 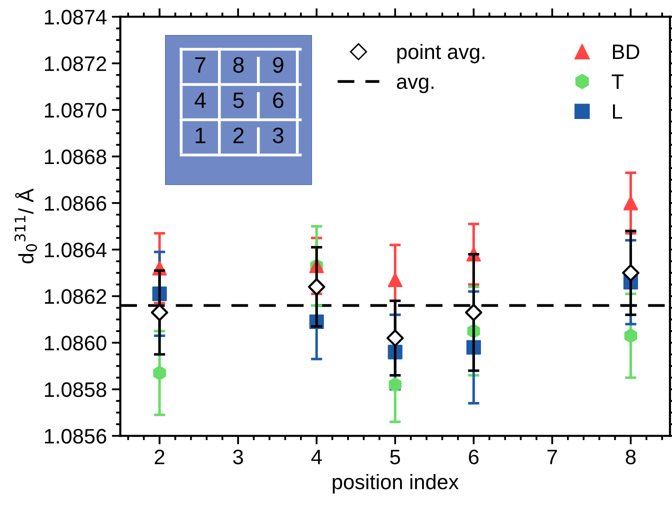 I want to click on x-tick-label: 3, so click(x=238, y=457).